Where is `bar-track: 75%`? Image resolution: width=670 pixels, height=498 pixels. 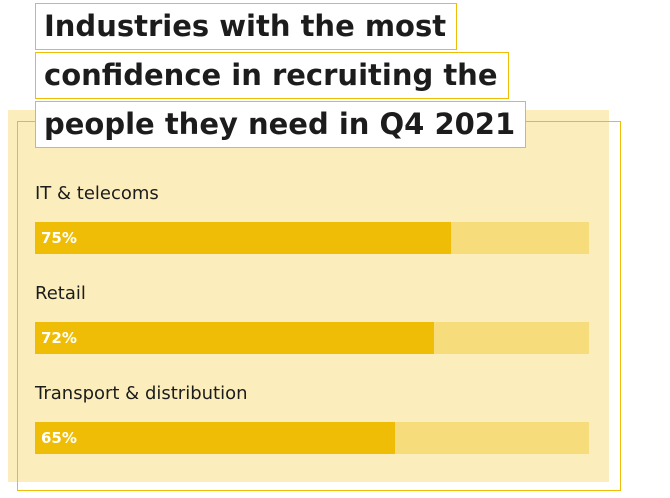 bar-track: 75% is located at coordinates (312, 238).